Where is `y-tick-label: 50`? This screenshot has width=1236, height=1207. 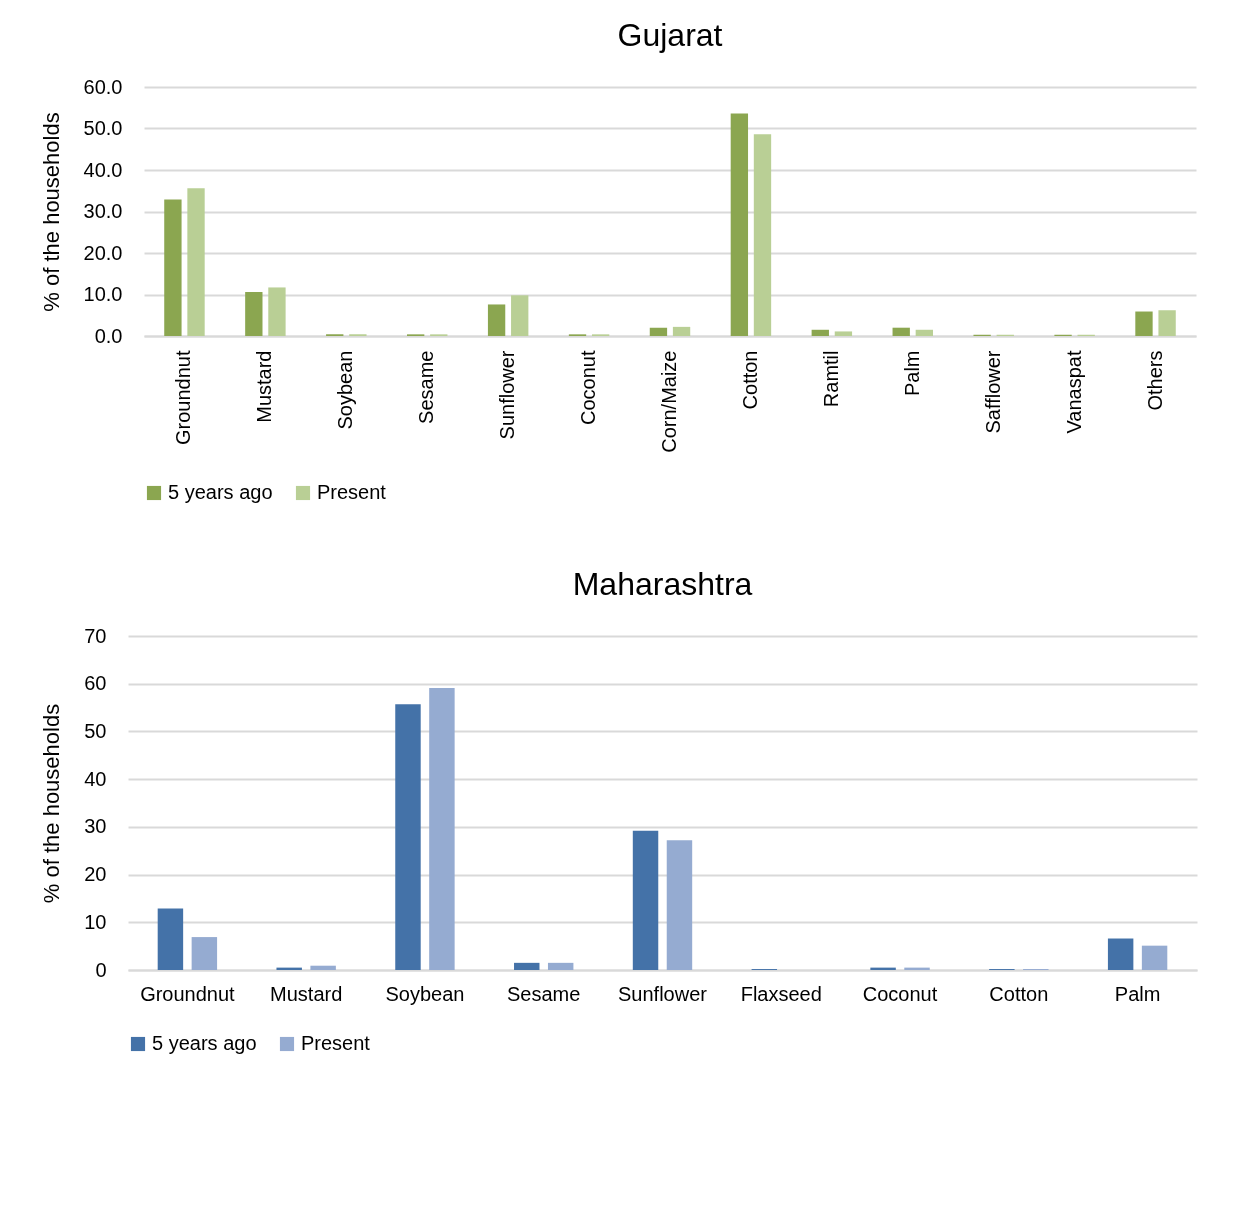
y-tick-label: 50 is located at coordinates (95, 730).